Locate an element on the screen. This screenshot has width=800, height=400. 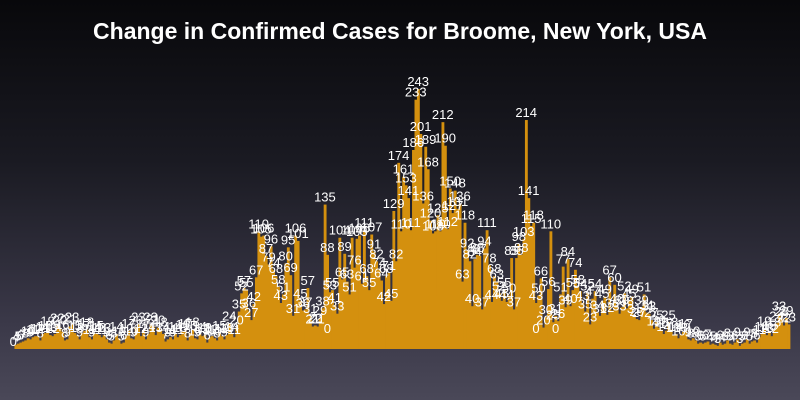
data-label: 12 is located at coordinates (126, 328).